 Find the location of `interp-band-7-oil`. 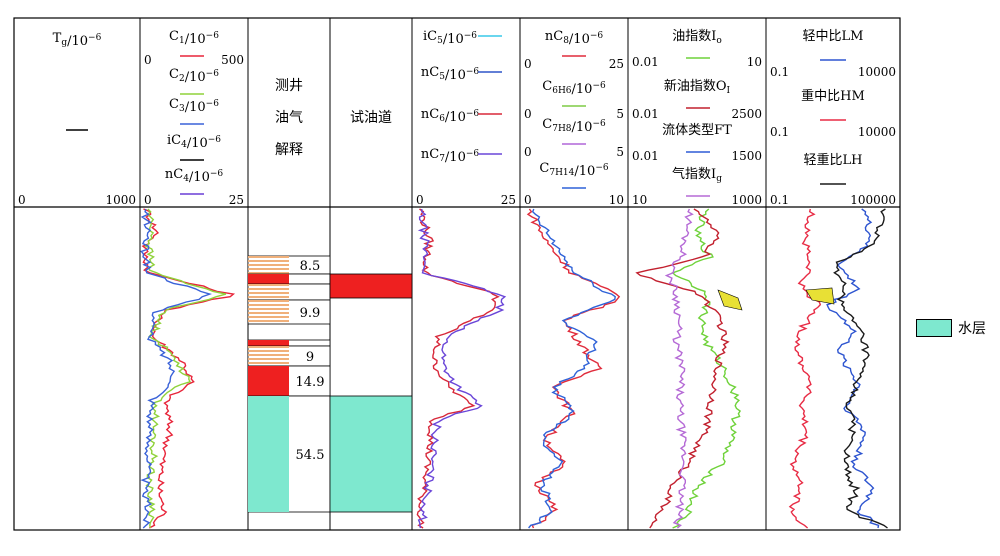

interp-band-7-oil is located at coordinates (268, 381).